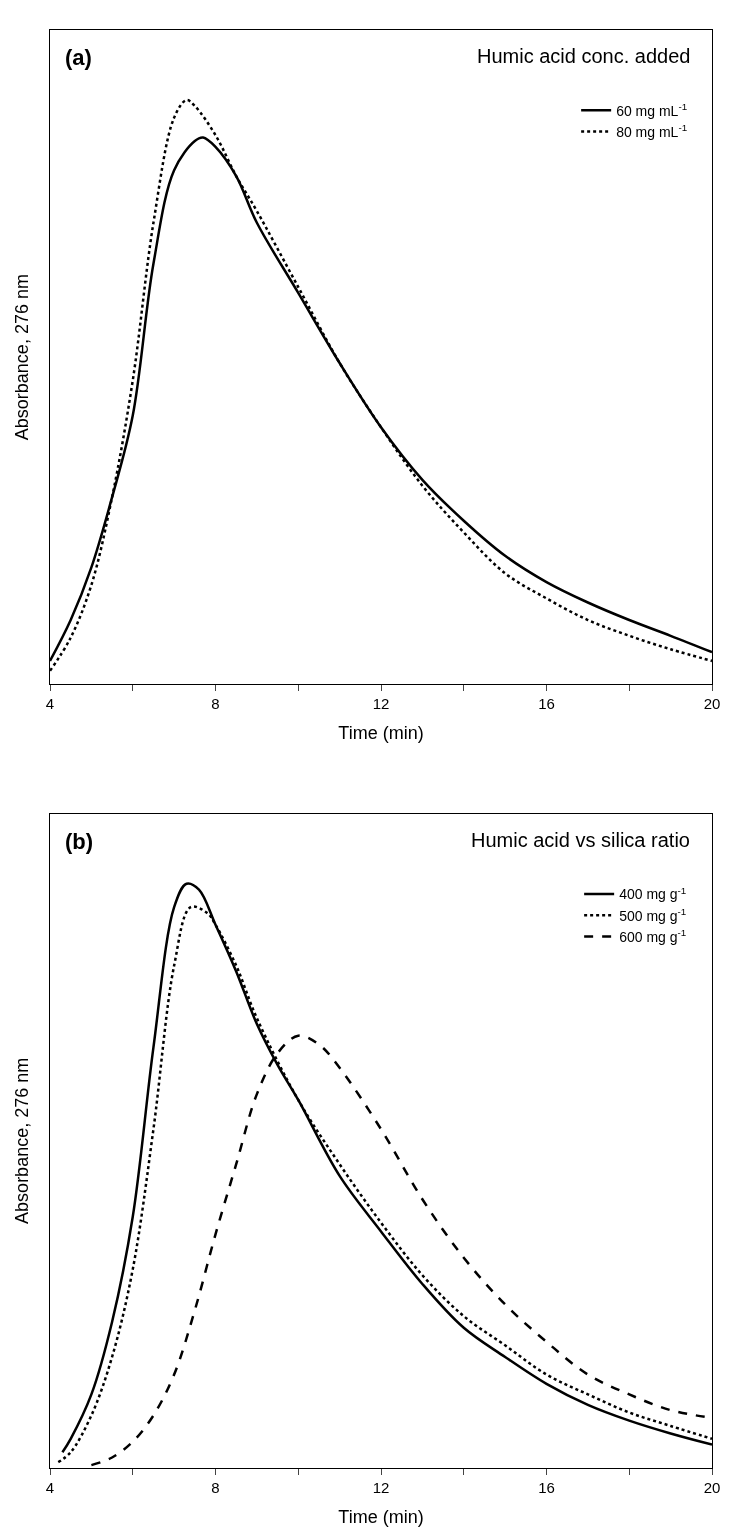 This screenshot has width=737, height=1536. Describe the element at coordinates (78, 57) in the screenshot. I see `text: (a)` at that location.